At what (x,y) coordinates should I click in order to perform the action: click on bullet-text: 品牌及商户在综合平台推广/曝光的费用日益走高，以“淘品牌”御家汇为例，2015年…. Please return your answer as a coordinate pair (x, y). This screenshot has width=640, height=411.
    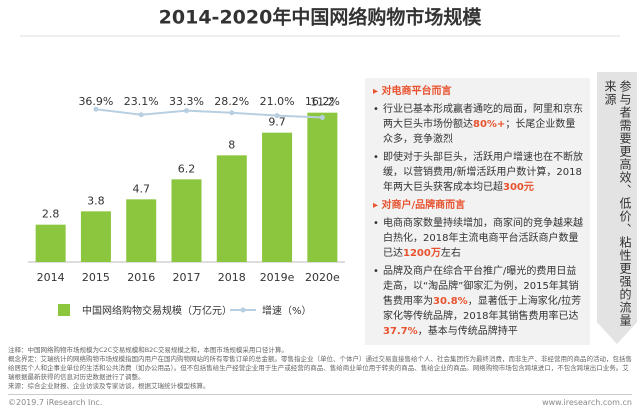
    Looking at the image, I should click on (481, 286).